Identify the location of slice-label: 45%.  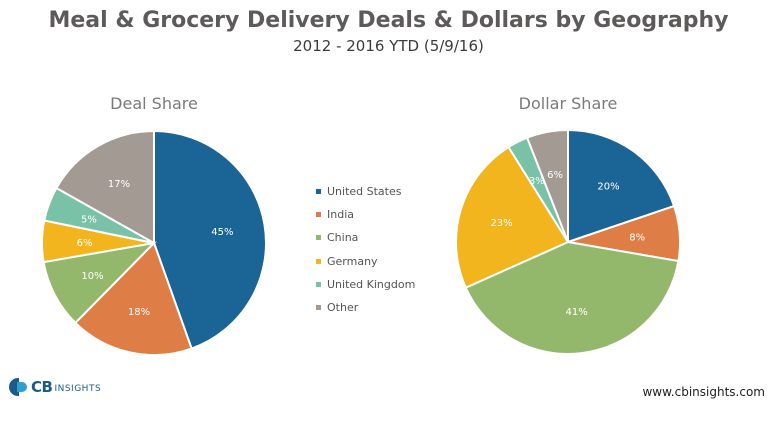
(222, 232).